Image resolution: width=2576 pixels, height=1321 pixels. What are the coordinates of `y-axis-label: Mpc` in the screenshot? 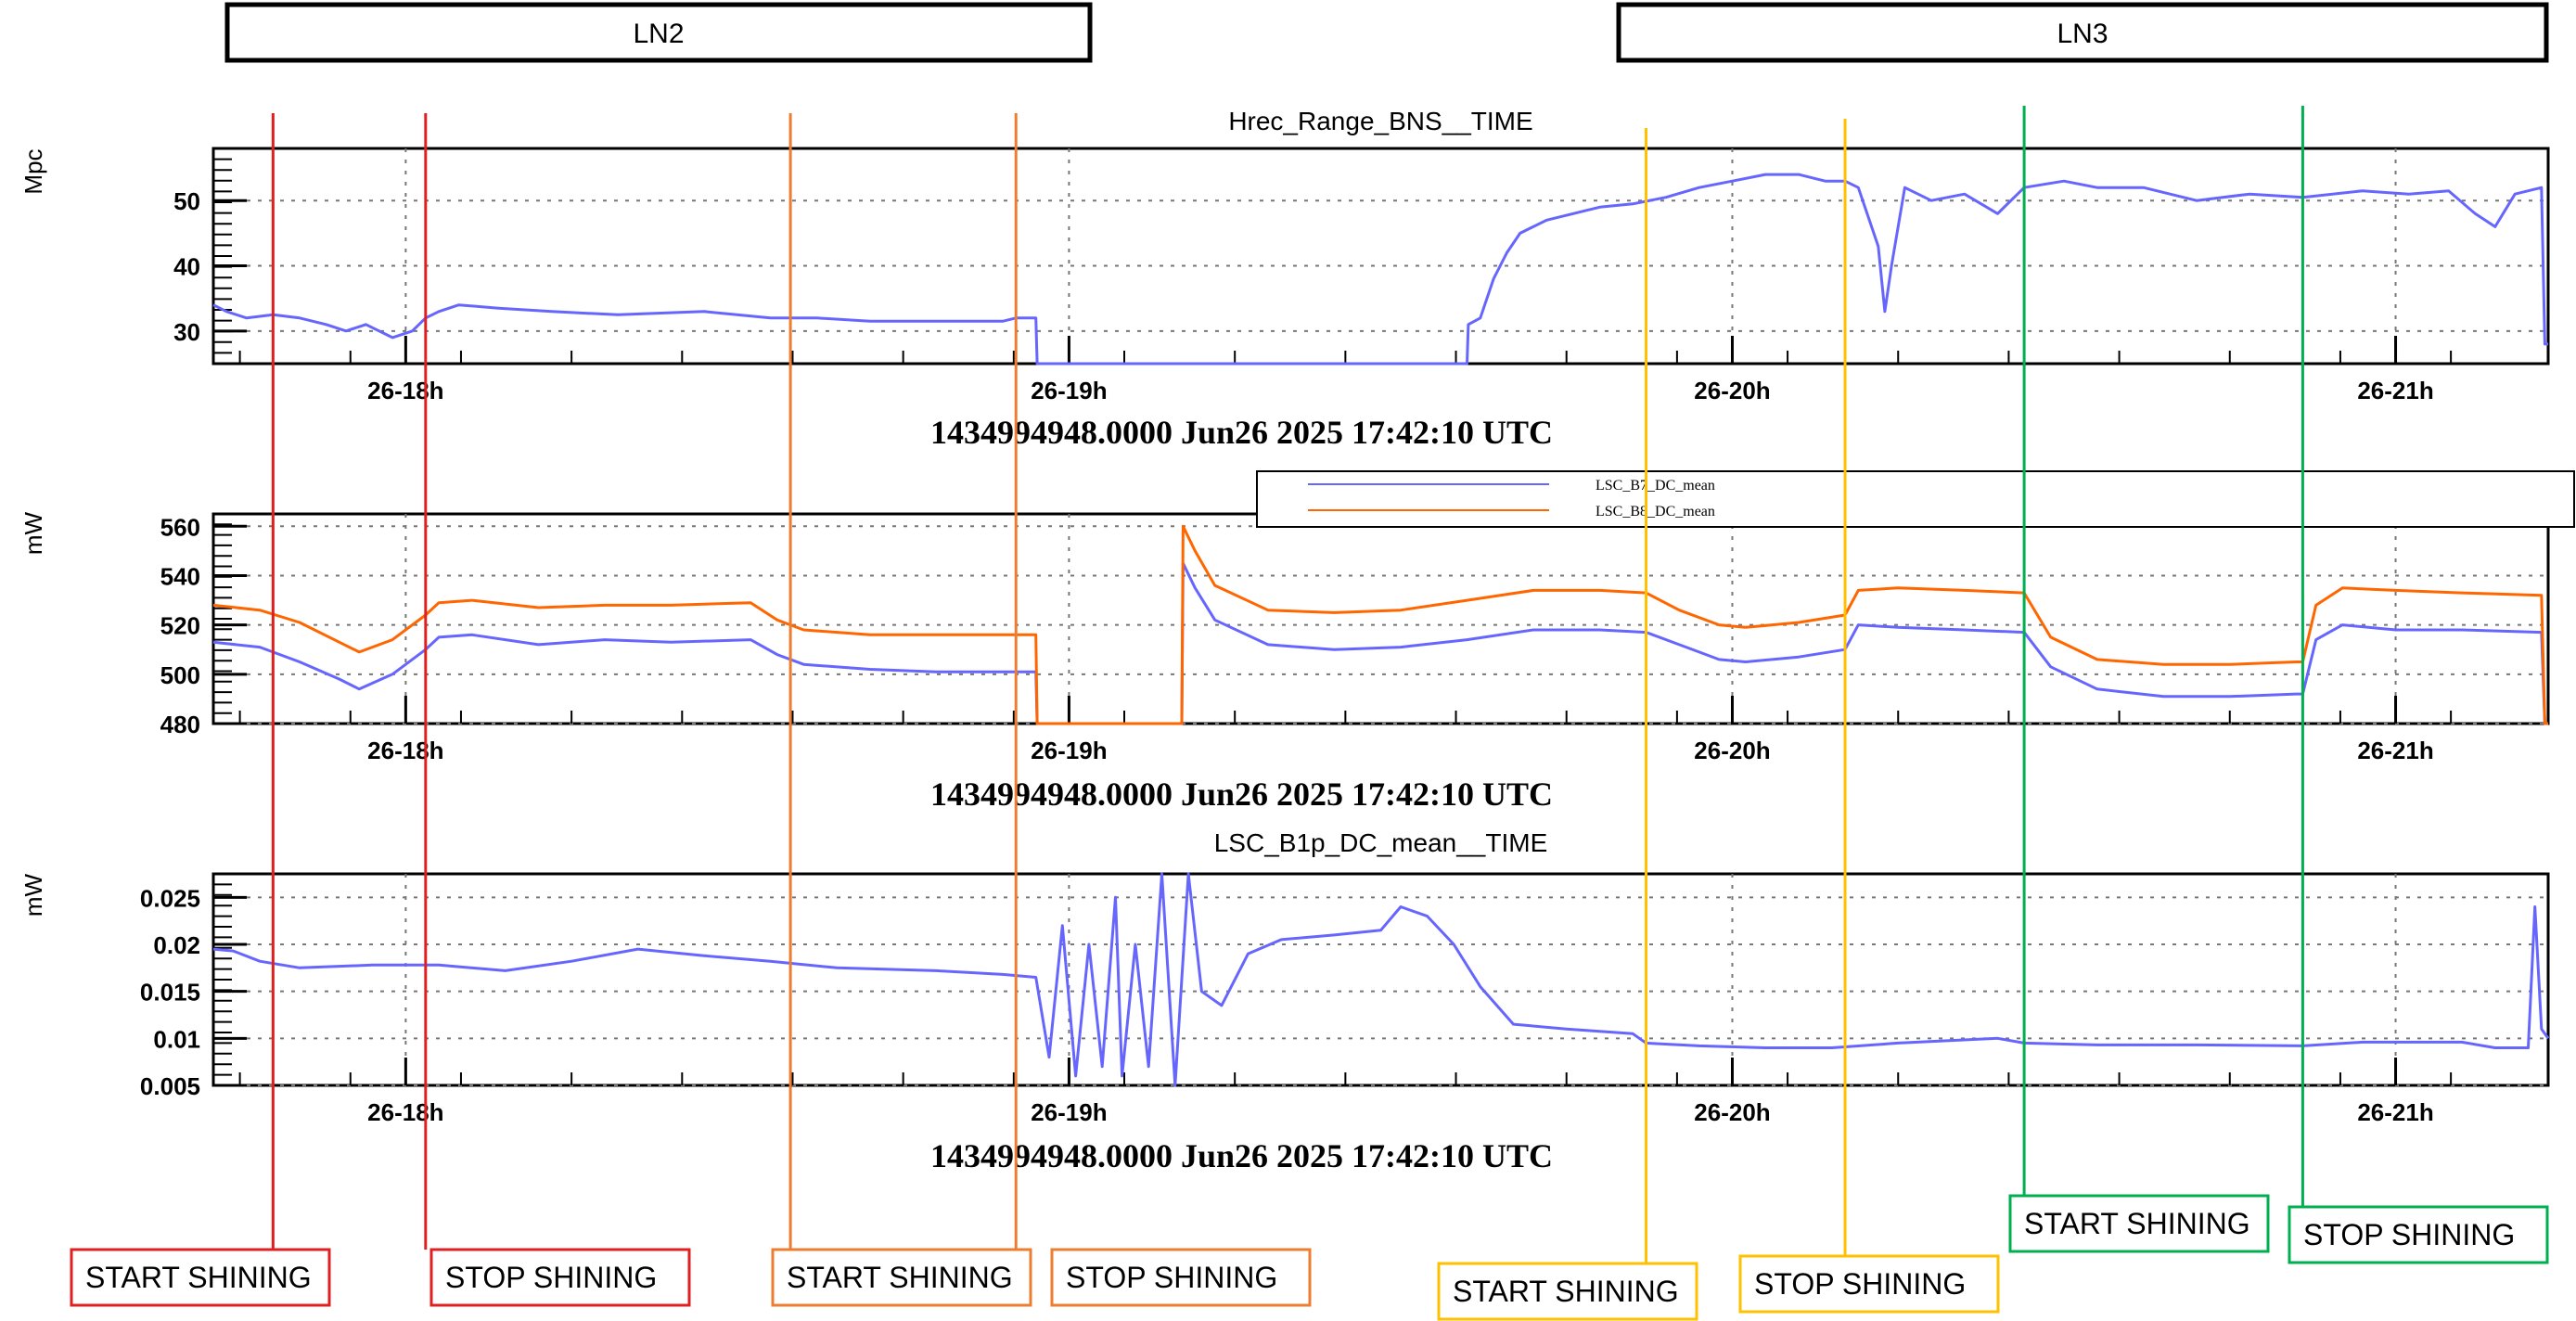 It's located at (33, 171).